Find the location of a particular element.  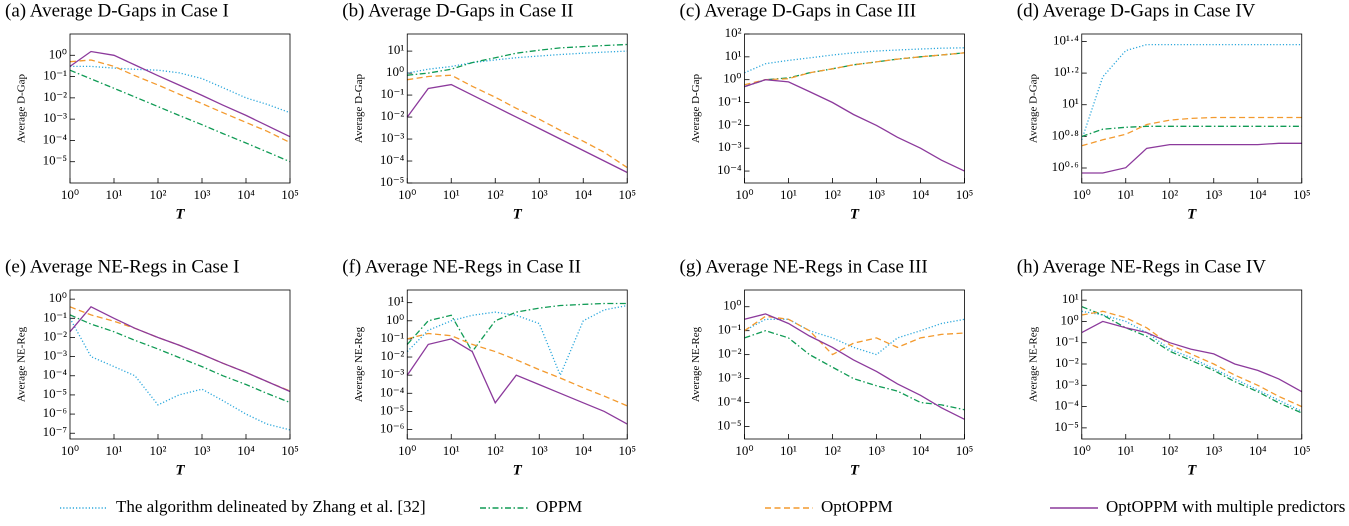

legend-label: OptOPPM with multiple predictors is located at coordinates (1225, 506).